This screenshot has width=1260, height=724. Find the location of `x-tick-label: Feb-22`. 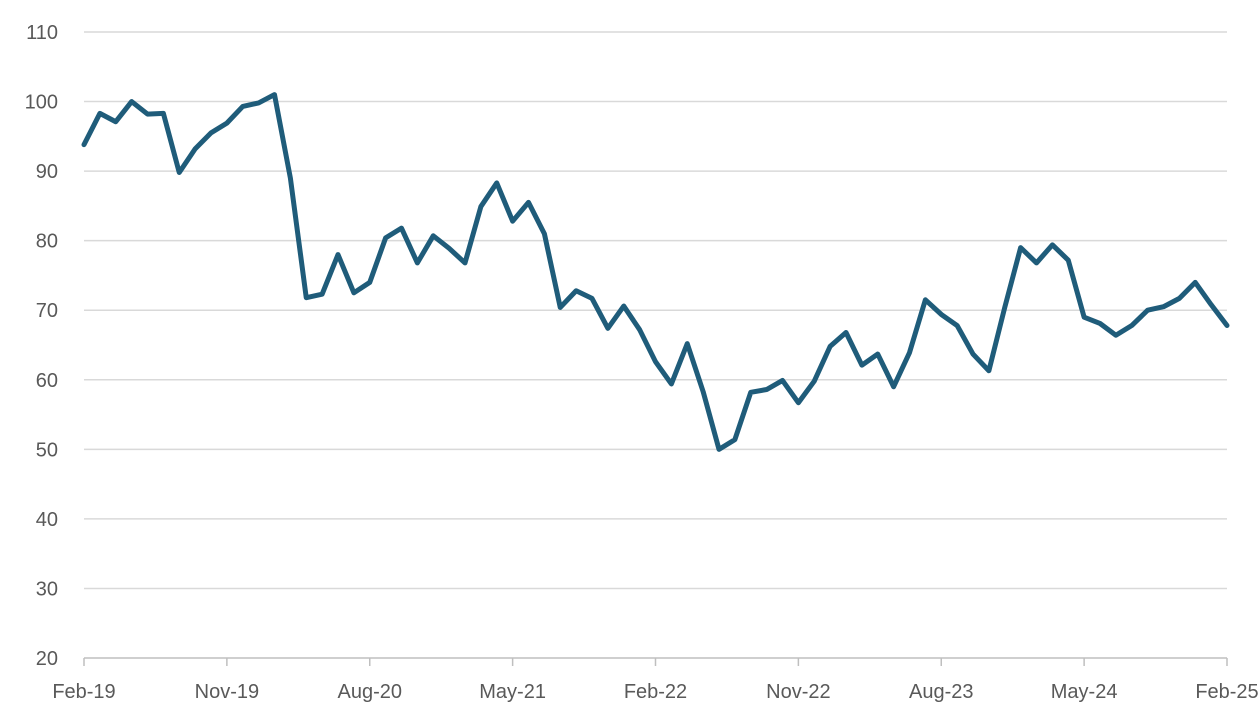

x-tick-label: Feb-22 is located at coordinates (655, 692).